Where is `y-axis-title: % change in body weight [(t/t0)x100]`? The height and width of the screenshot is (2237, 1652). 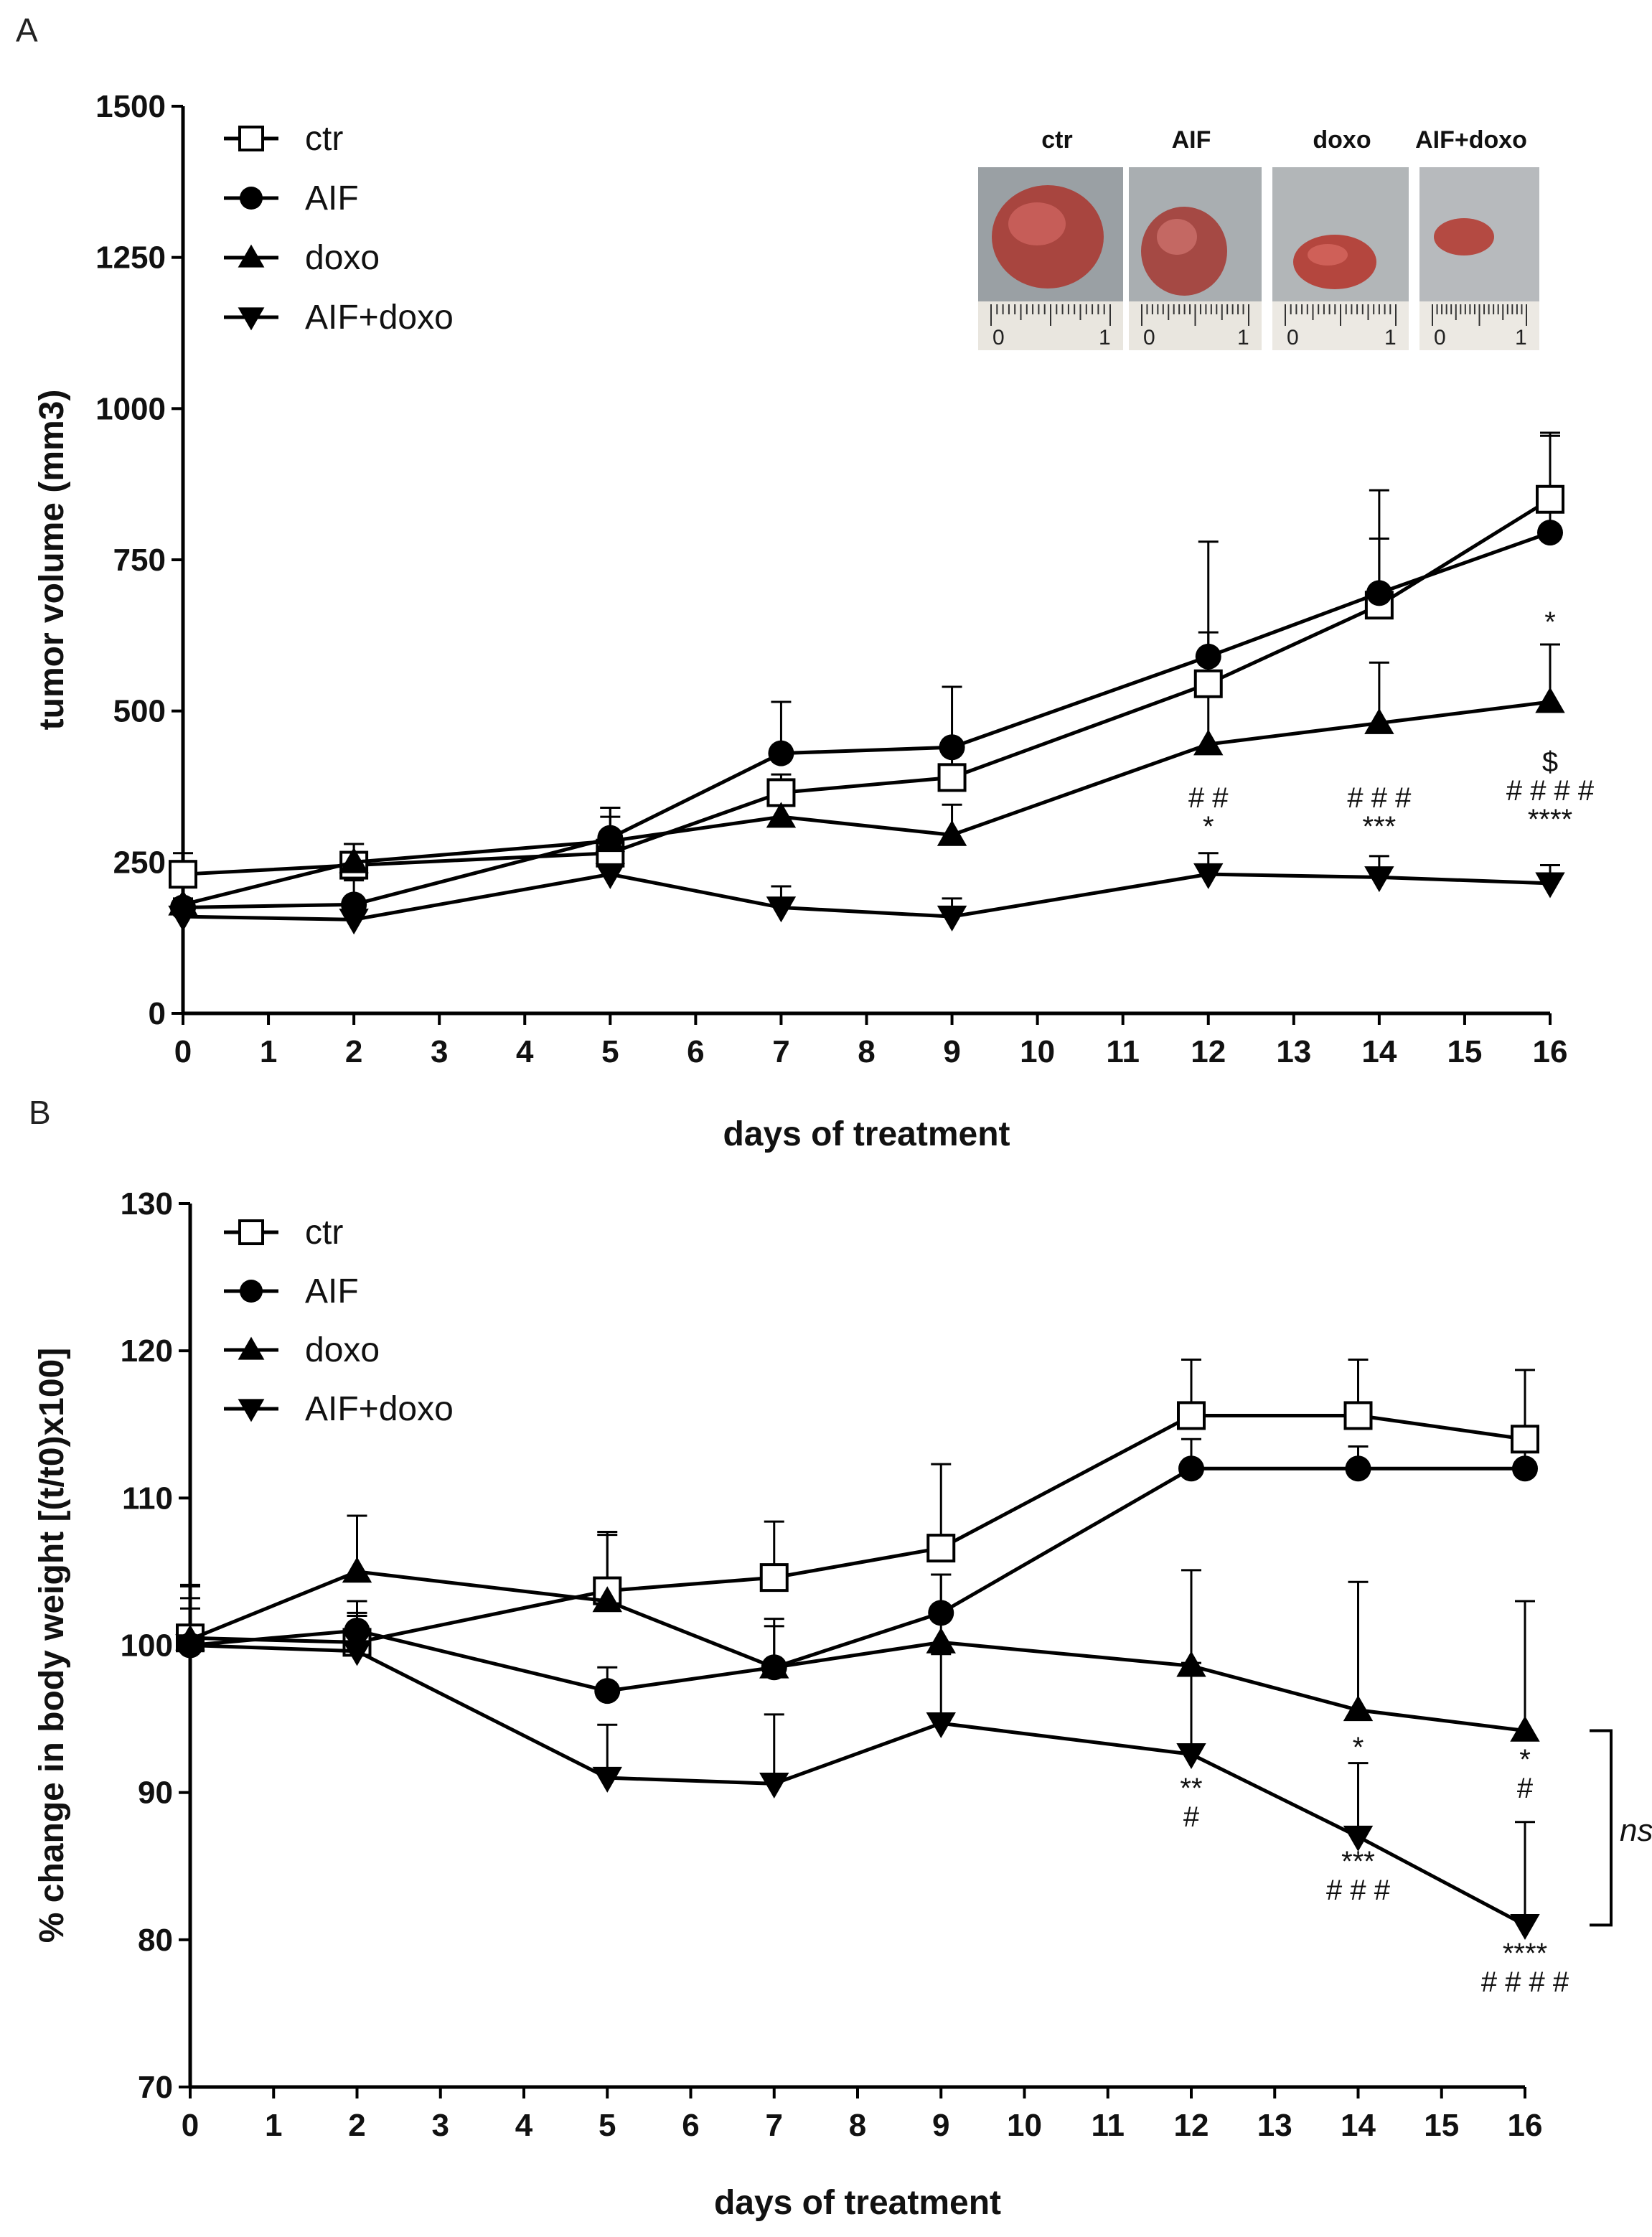
y-axis-title: % change in body weight [(t/t0)x100] is located at coordinates (52, 1645).